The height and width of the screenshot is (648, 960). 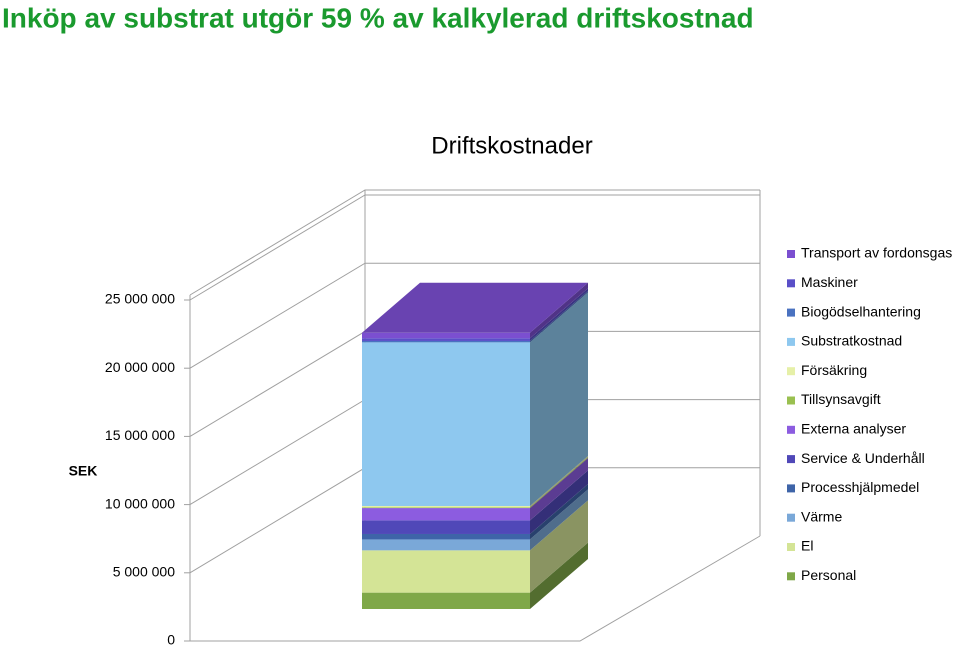 What do you see at coordinates (807, 546) in the screenshot?
I see `legend-label: El` at bounding box center [807, 546].